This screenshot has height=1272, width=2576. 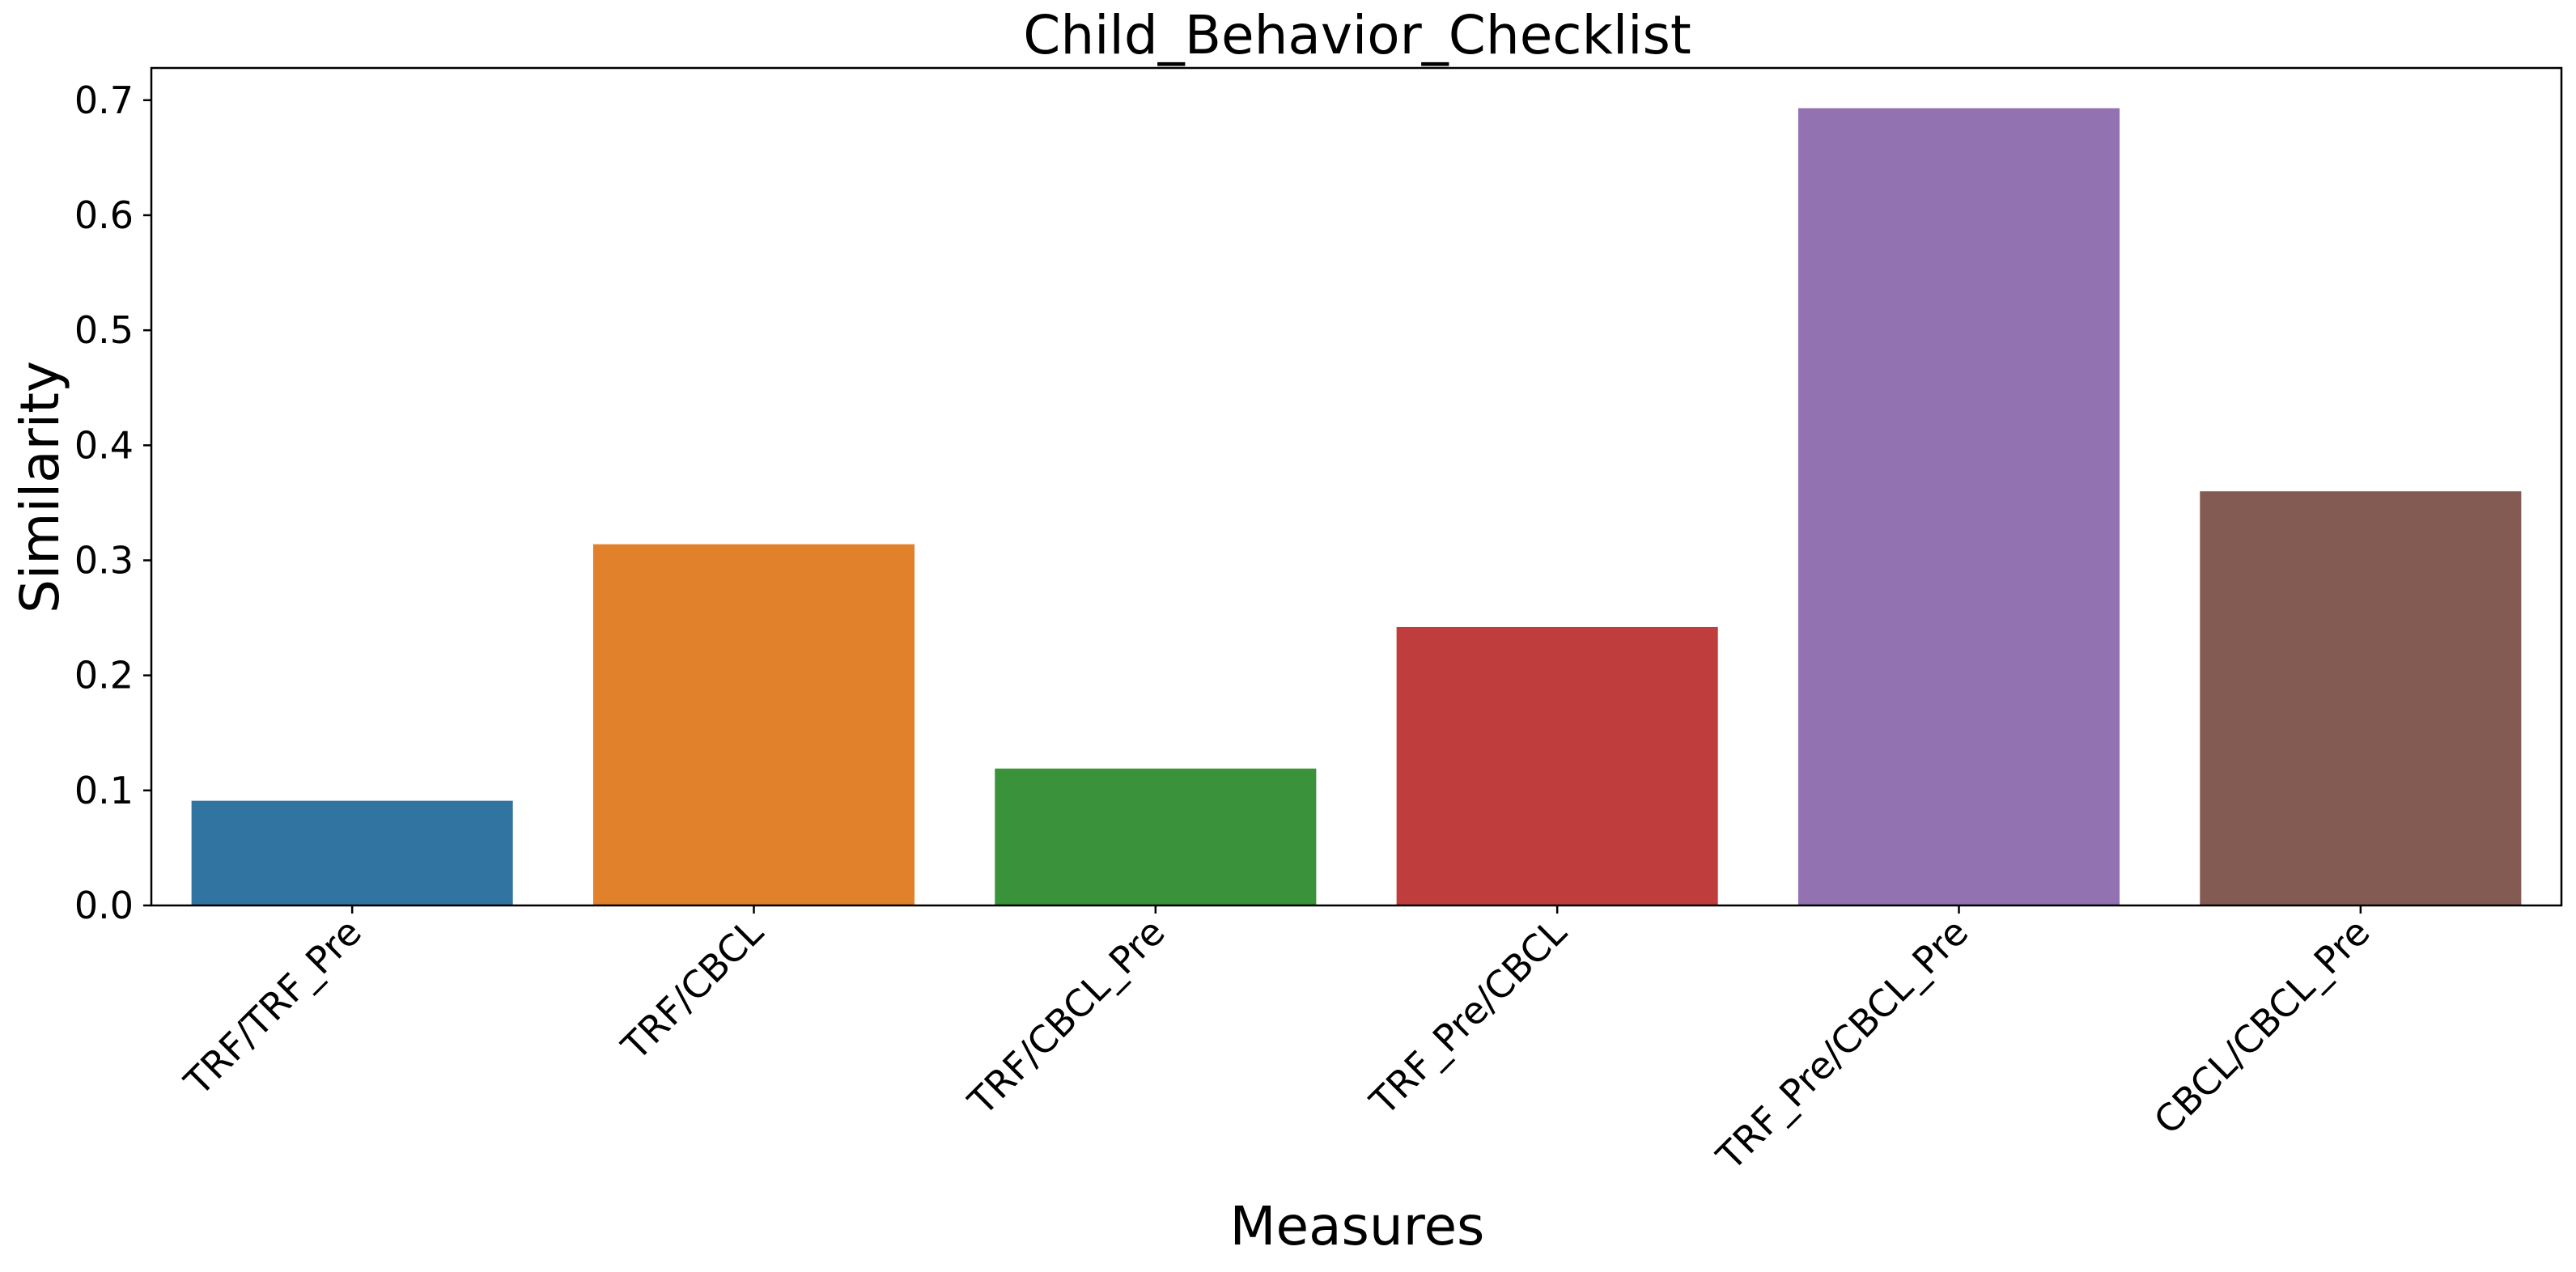 I want to click on y-tick-label: 0.6, so click(x=104, y=215).